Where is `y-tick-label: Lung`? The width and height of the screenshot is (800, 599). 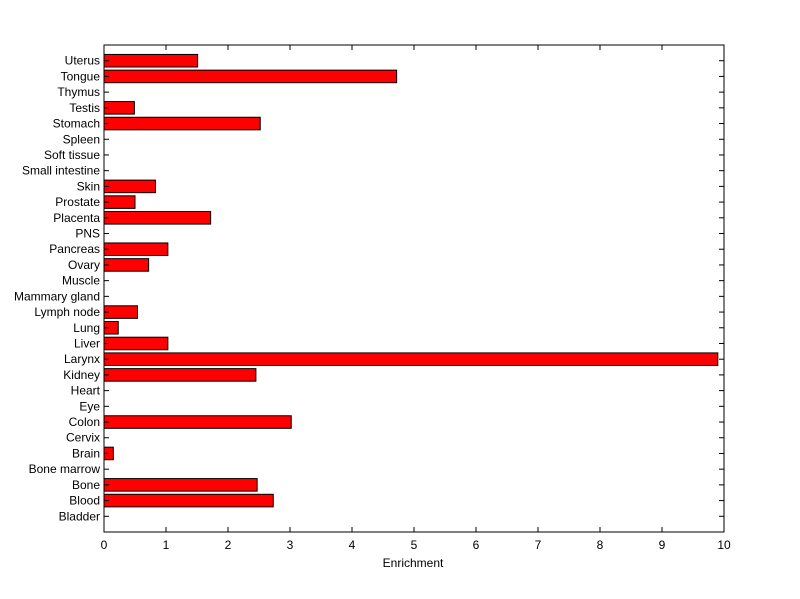
y-tick-label: Lung is located at coordinates (86, 328).